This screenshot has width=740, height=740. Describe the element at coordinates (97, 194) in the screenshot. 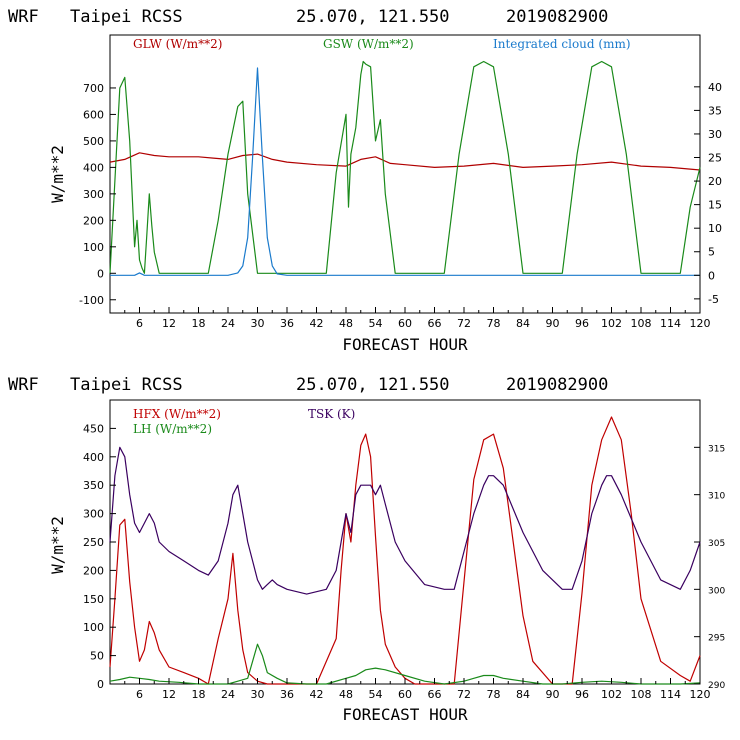

I see `chart1-y-ticks: -100 0 100 200 300 400 500 600 700` at that location.